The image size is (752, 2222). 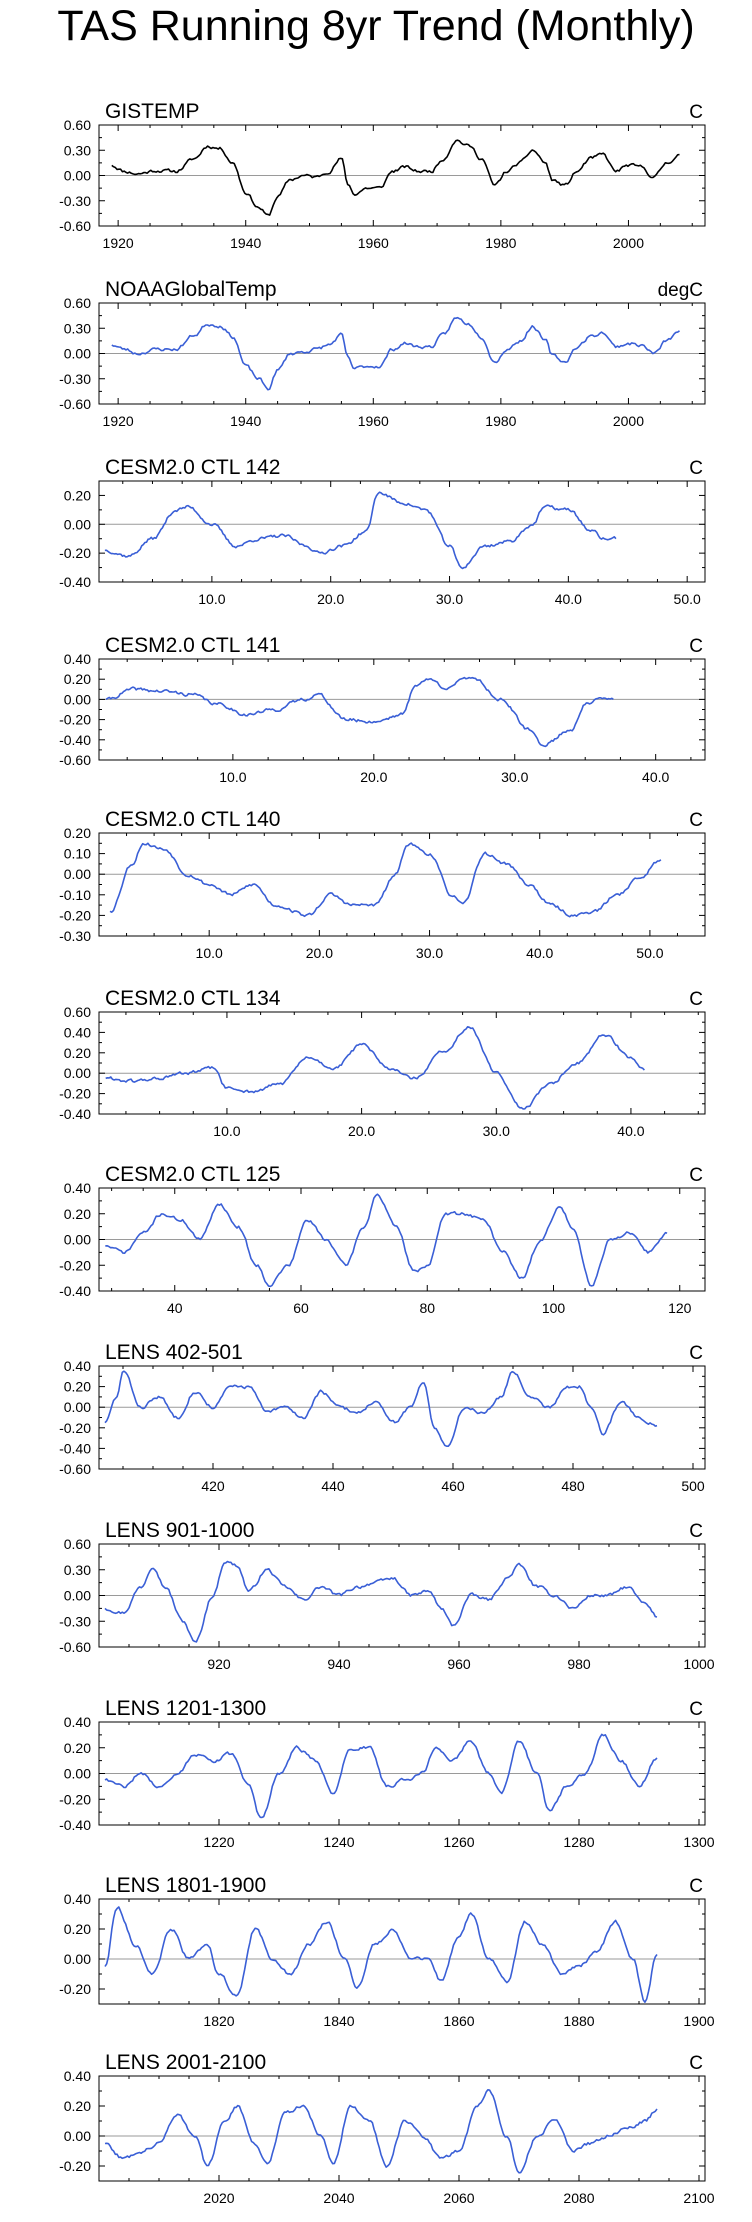 I want to click on x-tick-label: 920, so click(x=219, y=1664).